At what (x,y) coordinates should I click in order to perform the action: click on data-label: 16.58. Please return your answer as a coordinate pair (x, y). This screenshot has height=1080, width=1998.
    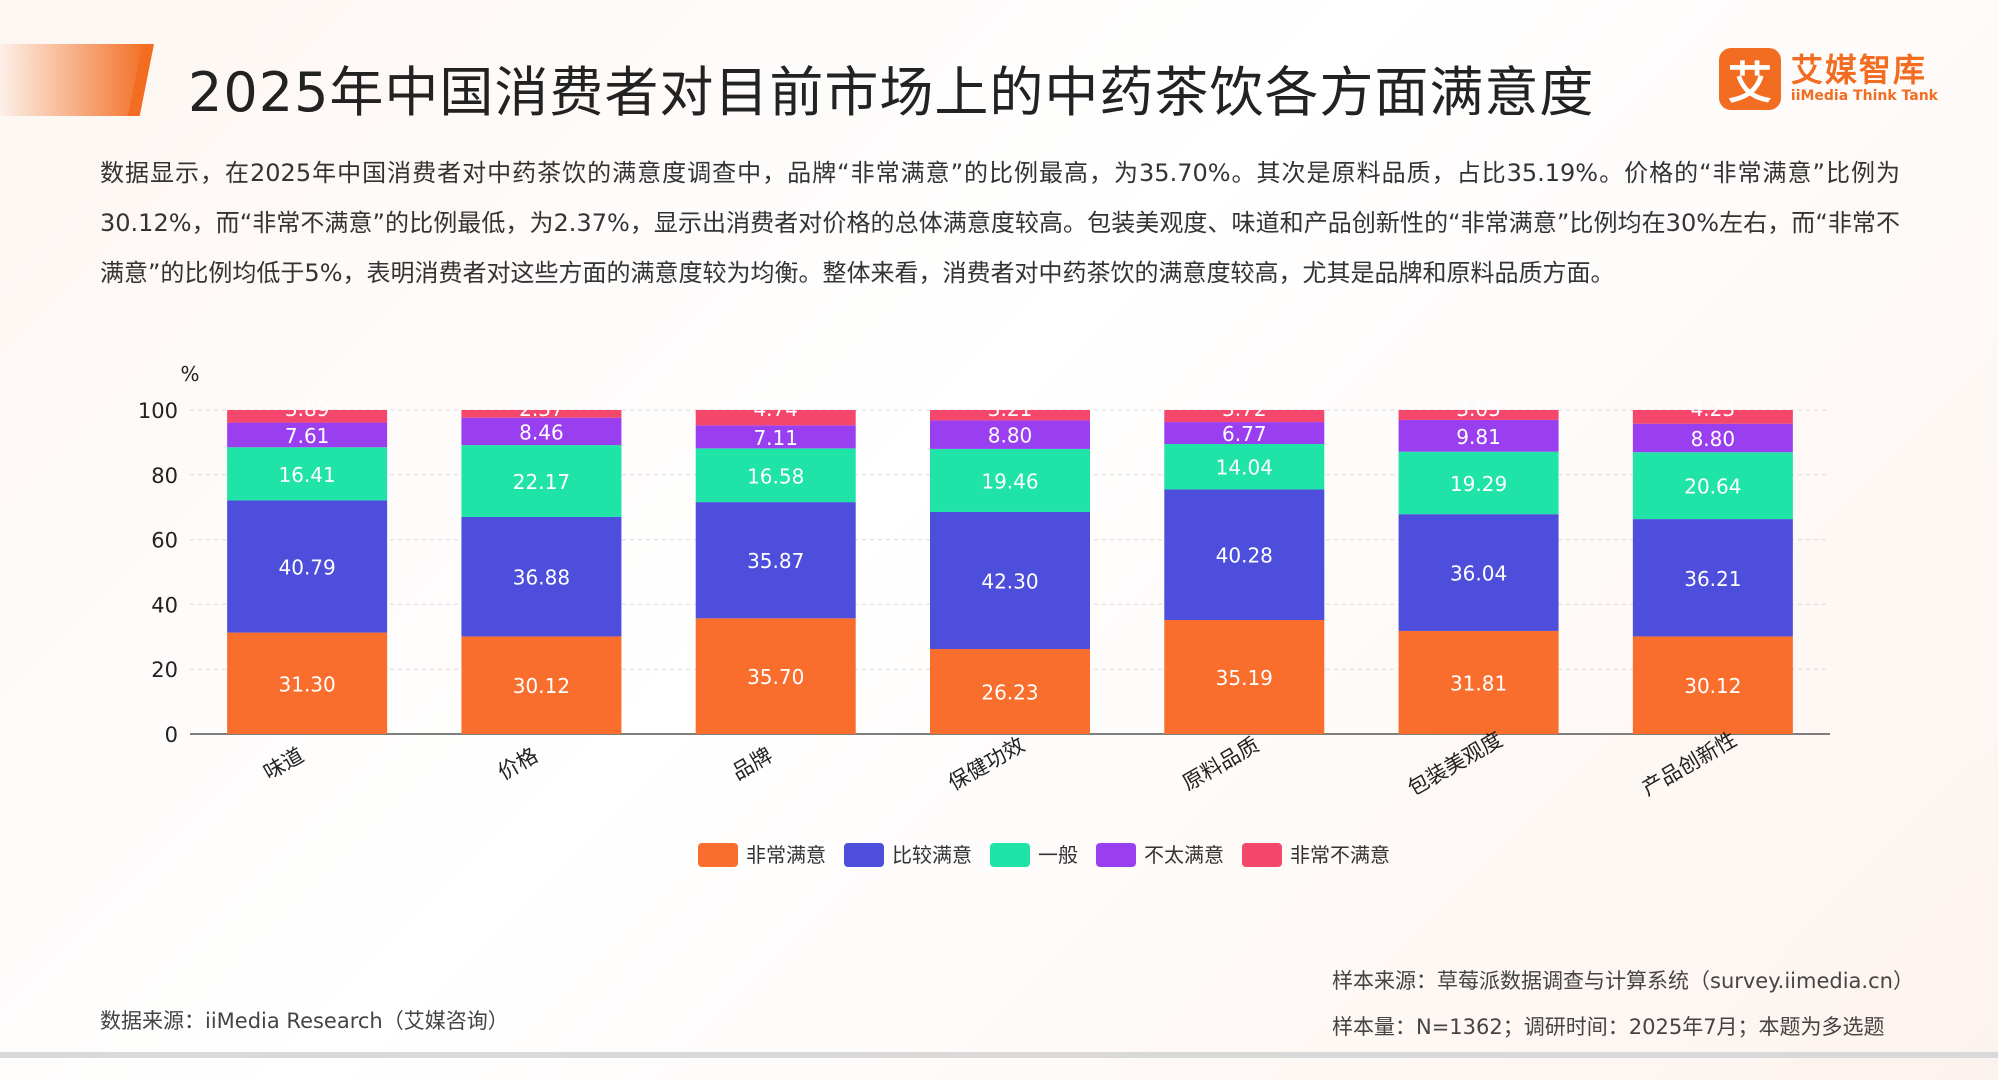
    Looking at the image, I should click on (775, 476).